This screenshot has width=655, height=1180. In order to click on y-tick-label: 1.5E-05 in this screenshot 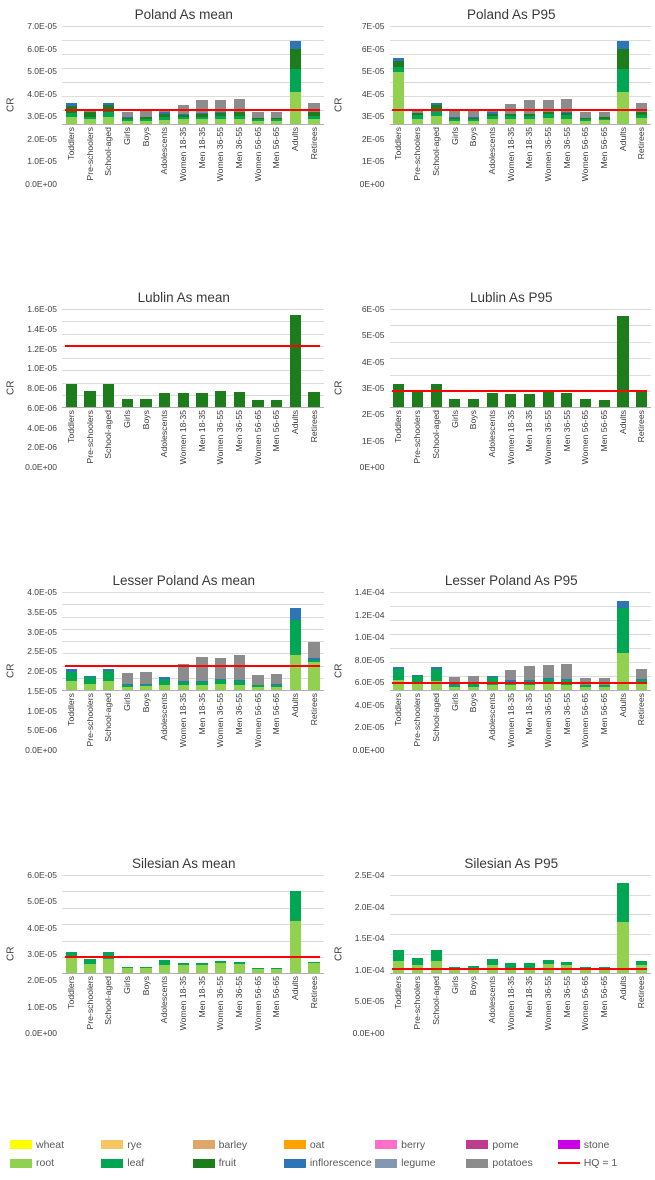, I will do `click(42, 690)`.